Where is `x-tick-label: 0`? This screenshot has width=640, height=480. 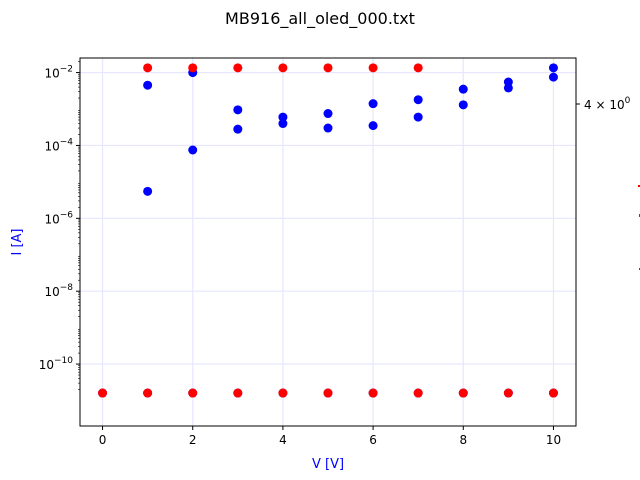 x-tick-label: 0 is located at coordinates (103, 440).